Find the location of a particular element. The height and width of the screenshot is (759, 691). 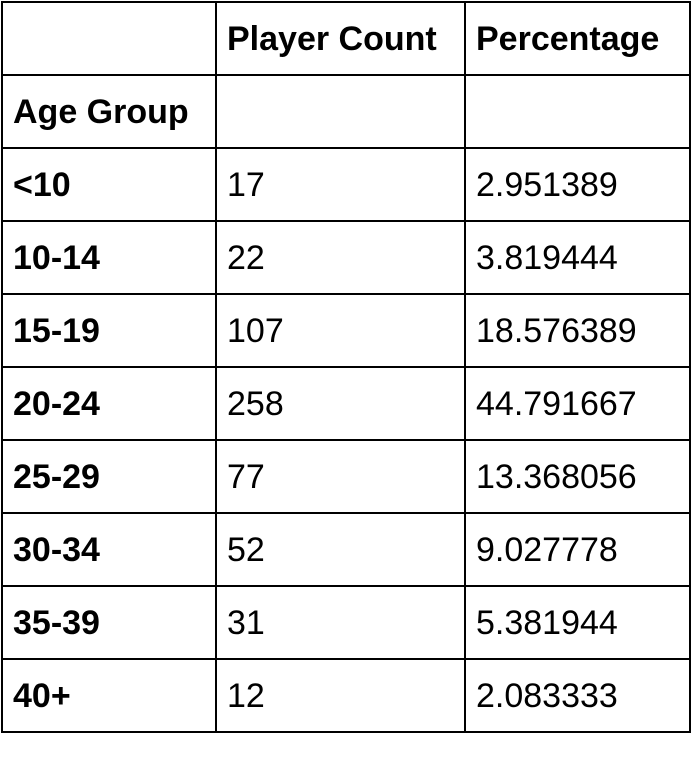

age-group-cell: <10 is located at coordinates (109, 184).